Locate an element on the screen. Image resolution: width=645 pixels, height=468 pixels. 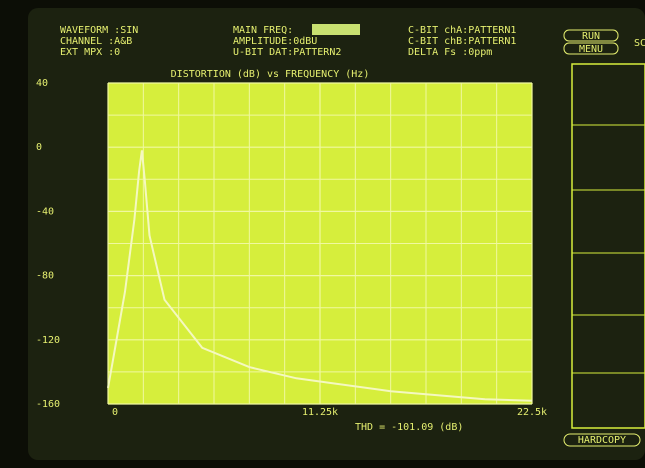
annotation: THD = -101.09 (dB) is located at coordinates (409, 427).